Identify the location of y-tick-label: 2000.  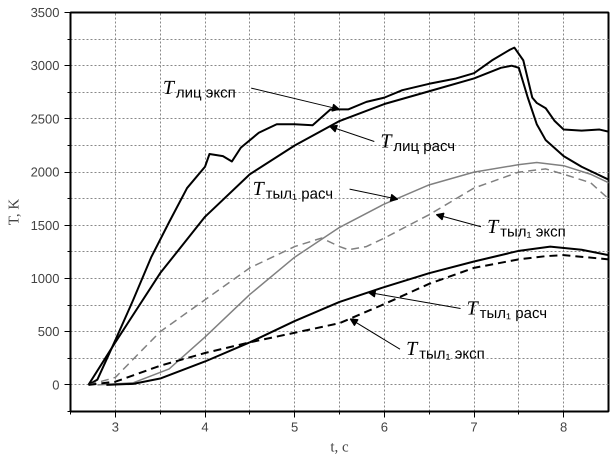
(45, 172).